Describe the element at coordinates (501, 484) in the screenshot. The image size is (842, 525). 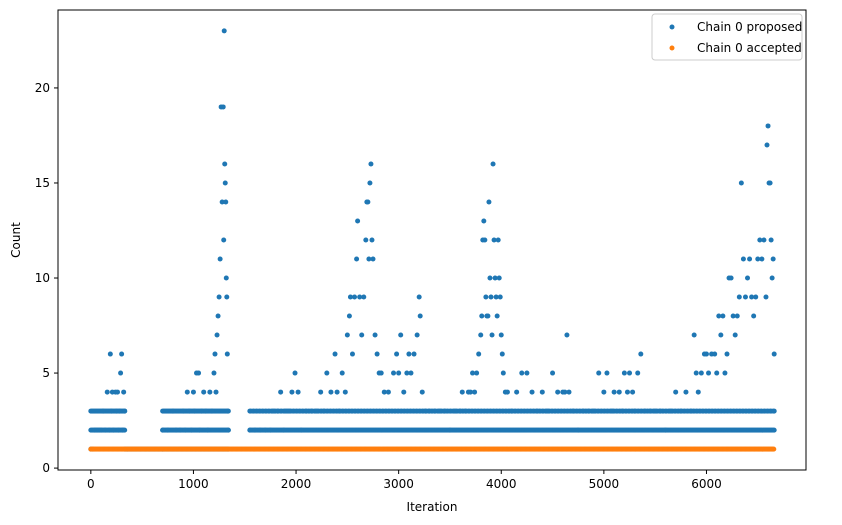
I see `x-tick-label: 4000` at that location.